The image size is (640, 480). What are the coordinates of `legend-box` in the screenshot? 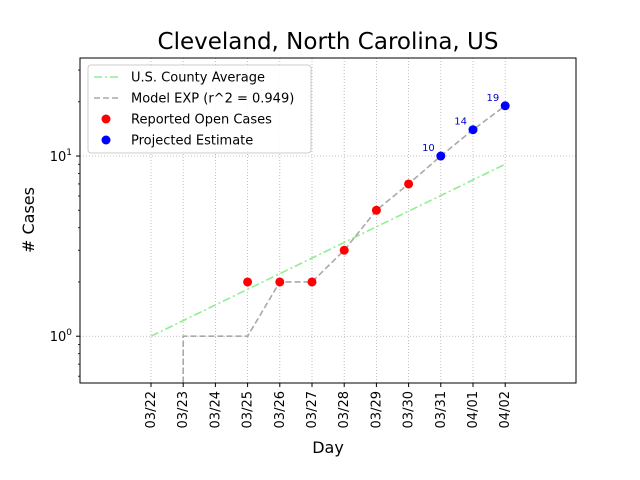 It's located at (199, 109).